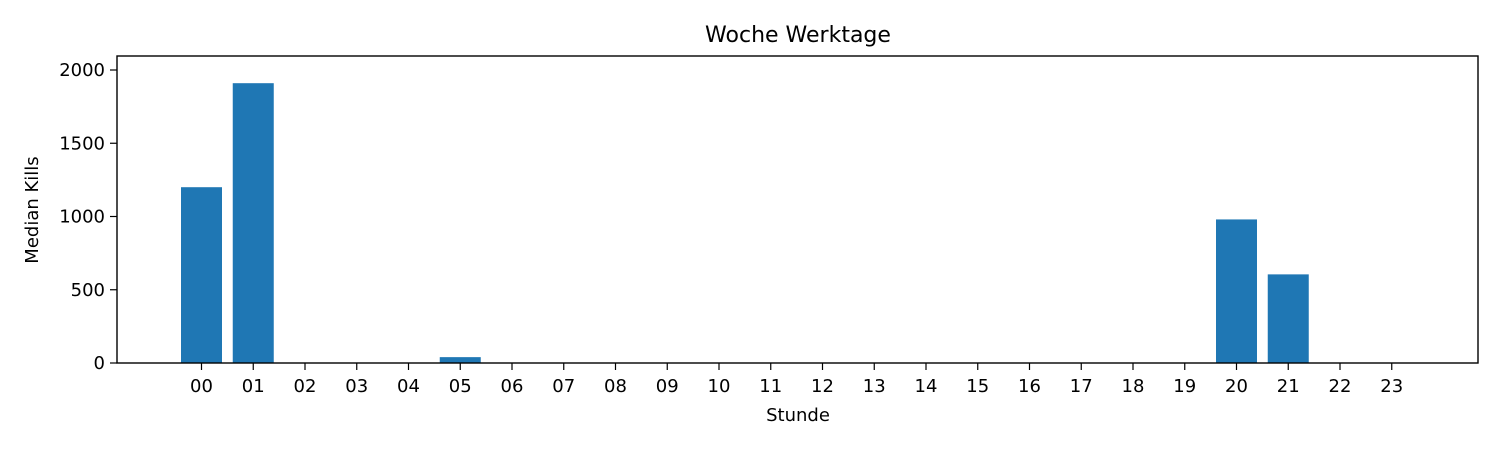 Image resolution: width=1500 pixels, height=450 pixels. I want to click on y-tick-label-1000: 1000, so click(82, 217).